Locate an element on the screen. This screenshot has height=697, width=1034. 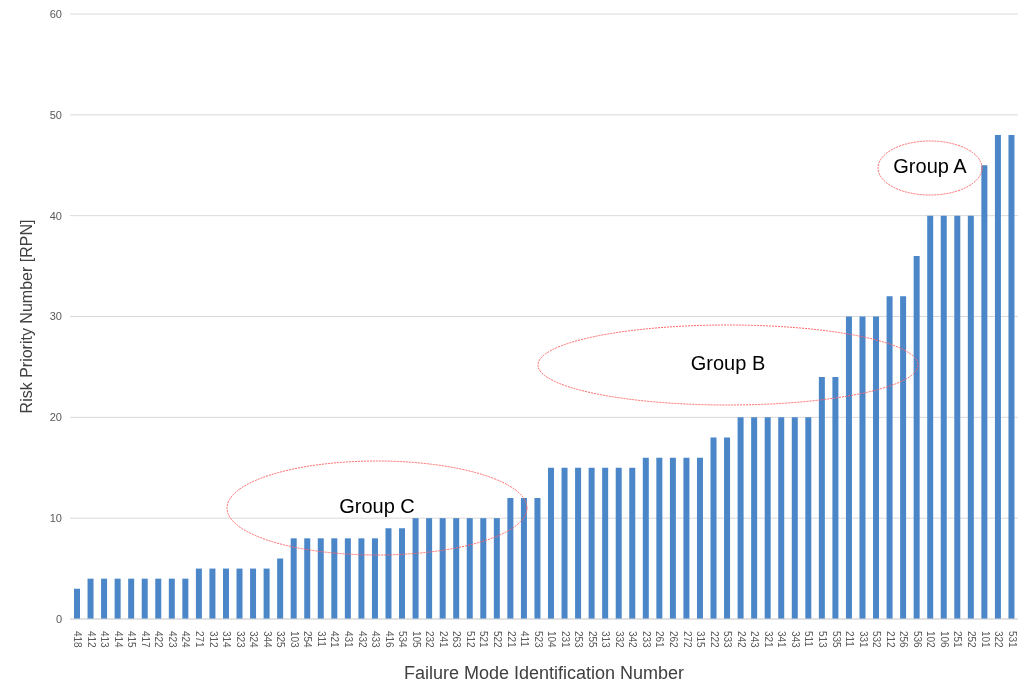
x-tick-label: 342 is located at coordinates (633, 640).